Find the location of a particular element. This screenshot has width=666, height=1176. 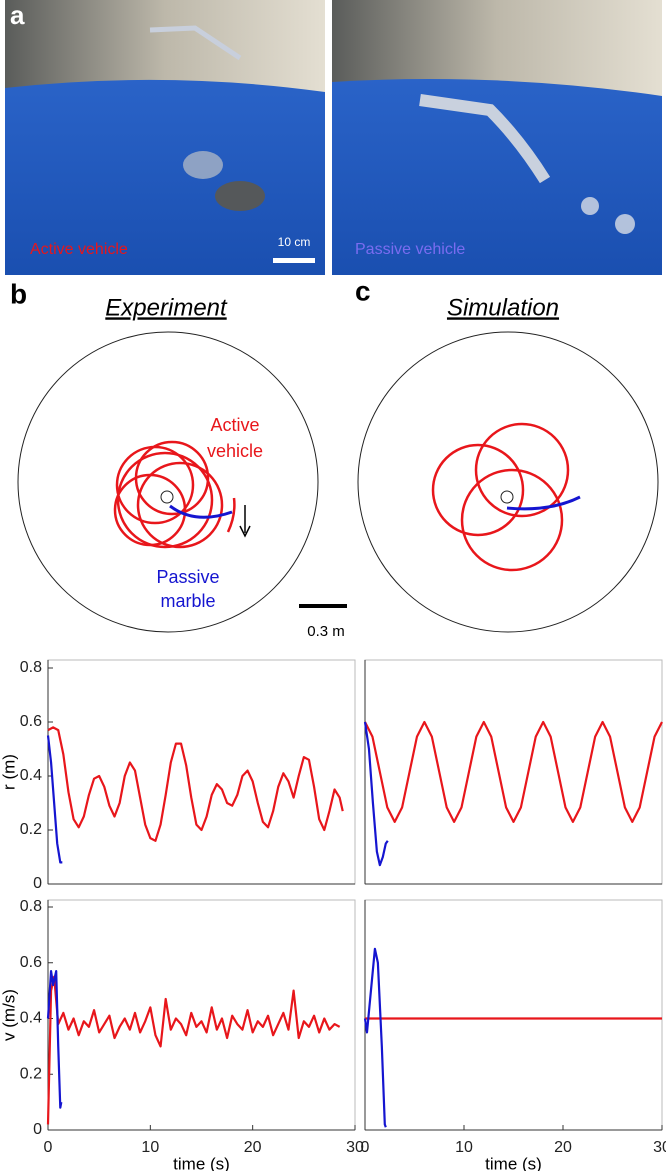

annotation: Active is located at coordinates (234, 425).